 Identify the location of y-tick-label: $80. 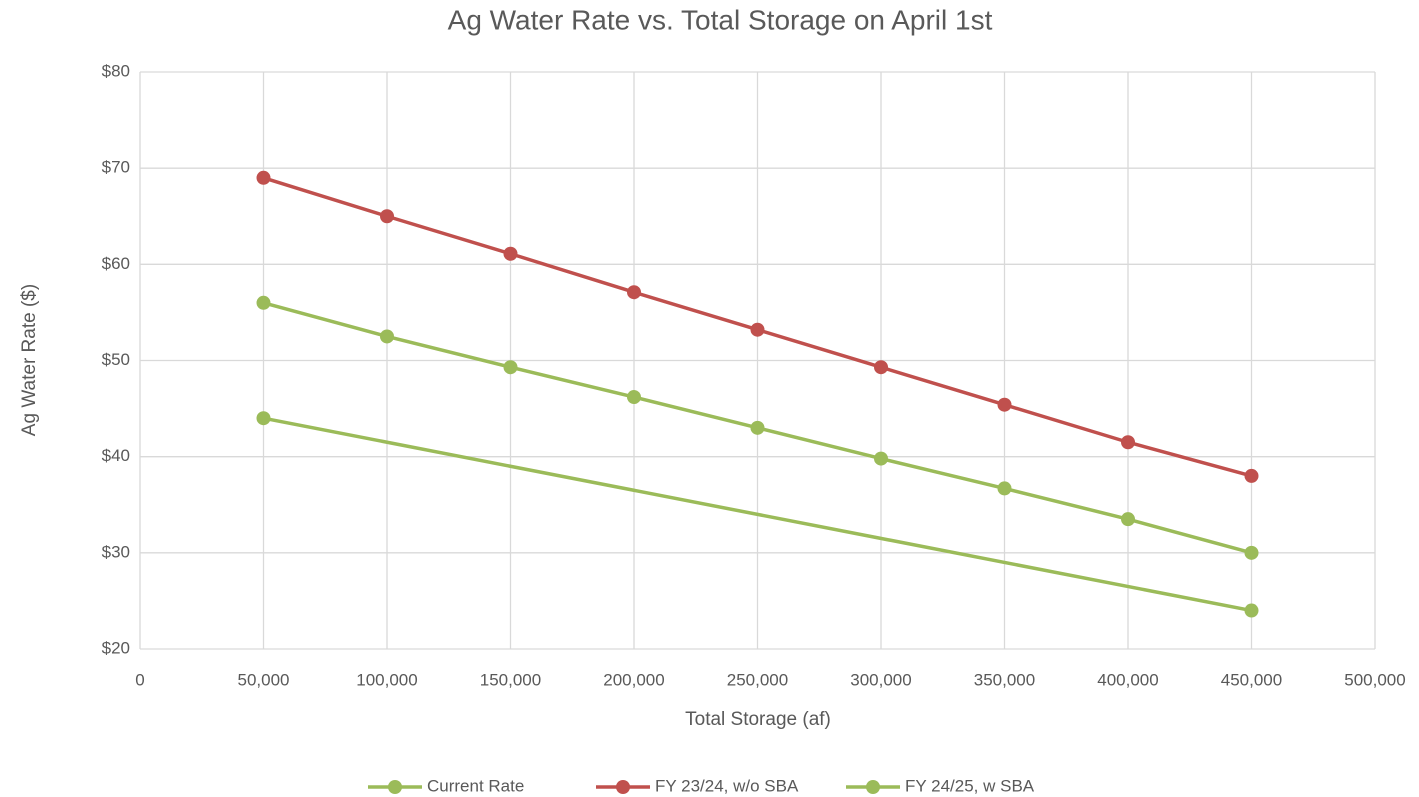
(116, 70).